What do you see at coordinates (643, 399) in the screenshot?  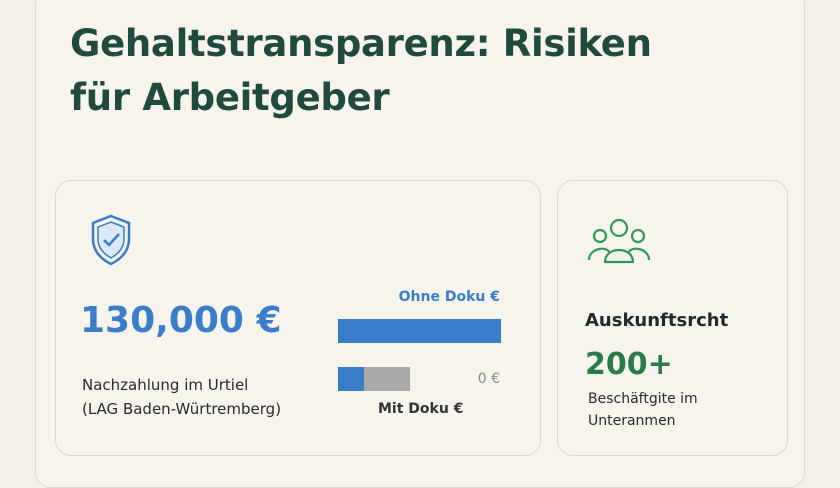 I see `caption: Beschäftgite im` at bounding box center [643, 399].